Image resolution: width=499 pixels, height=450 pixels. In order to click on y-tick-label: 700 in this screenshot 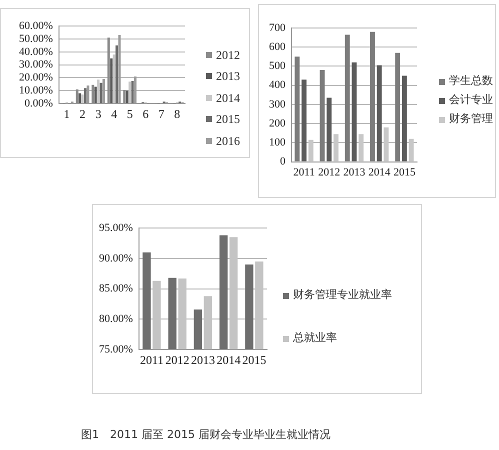, I will do `click(277, 28)`.